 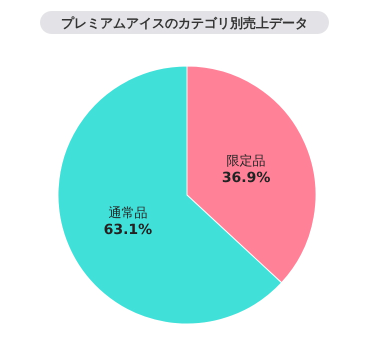 What do you see at coordinates (246, 178) in the screenshot?
I see `data-label: 36.9%` at bounding box center [246, 178].